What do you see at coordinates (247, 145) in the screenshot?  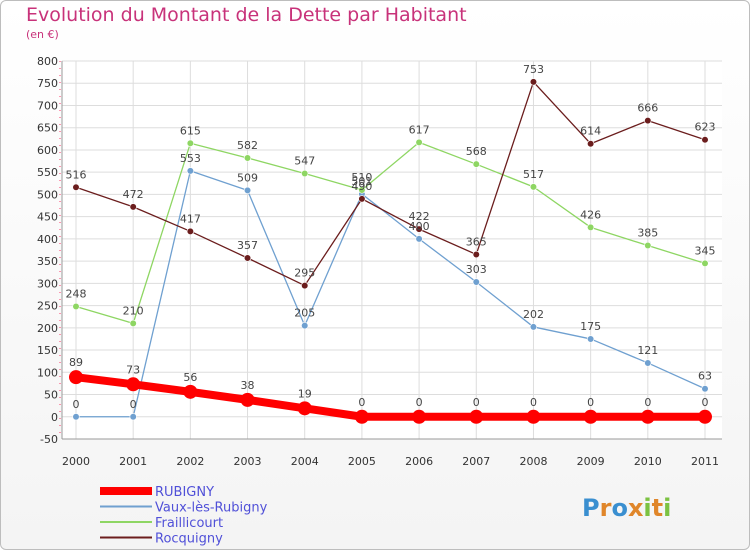 I see `data-label-fraillicourt: 582` at bounding box center [247, 145].